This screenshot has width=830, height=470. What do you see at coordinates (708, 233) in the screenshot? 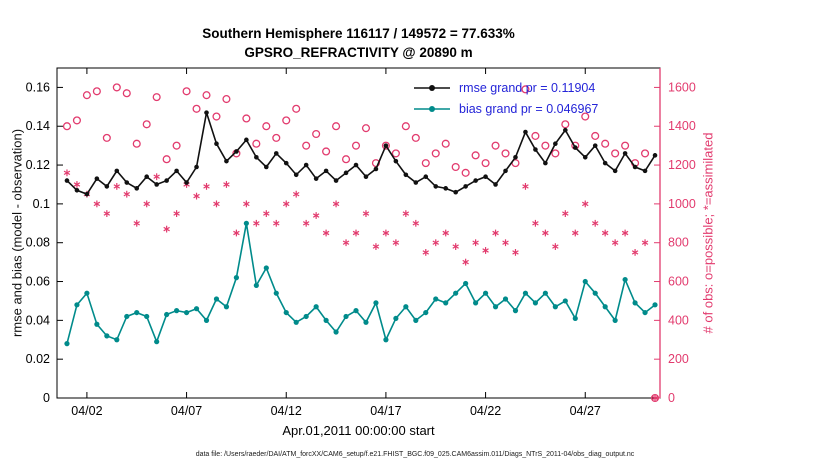
I see `y-axis-label-right: # of obs: o=possible; *=assimilated` at bounding box center [708, 233].